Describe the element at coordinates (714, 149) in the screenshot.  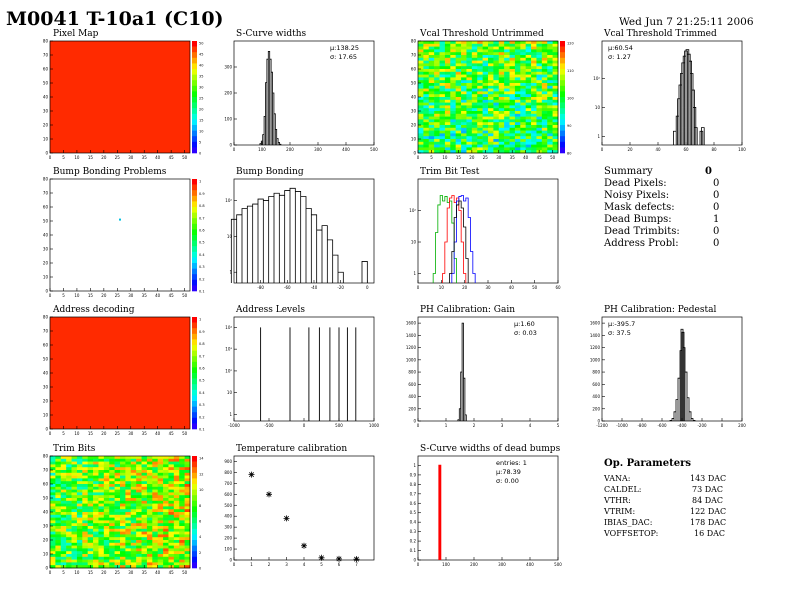
I see `x-tick-label: 80` at that location.